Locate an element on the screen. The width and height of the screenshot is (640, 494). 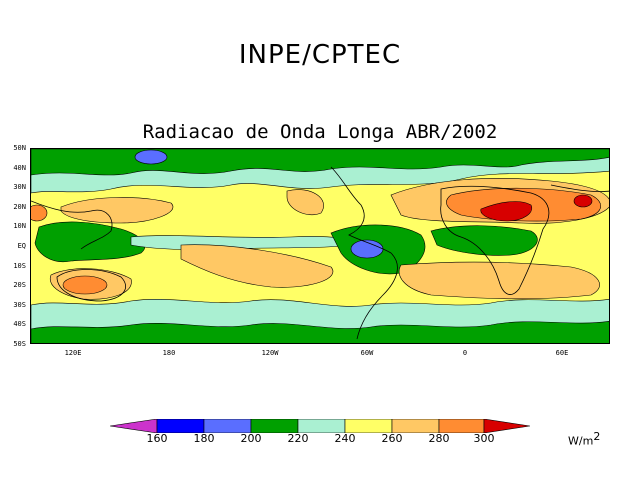
warm-south-pacific is located at coordinates (257, 266).